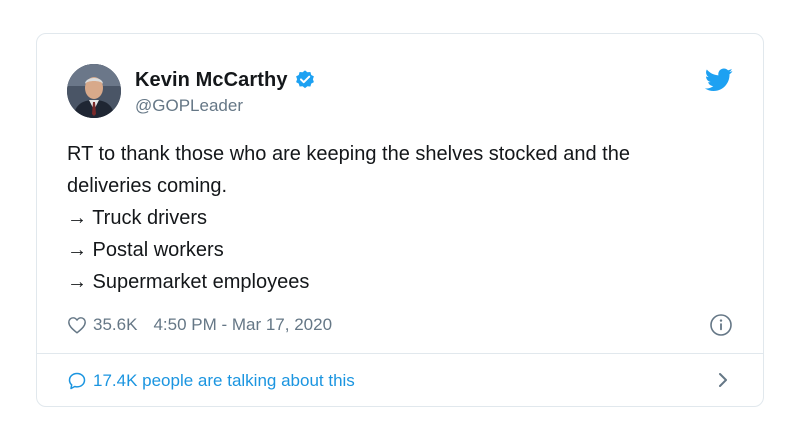 This screenshot has width=800, height=445. I want to click on tweet-text-line: → Truck drivers, so click(137, 218).